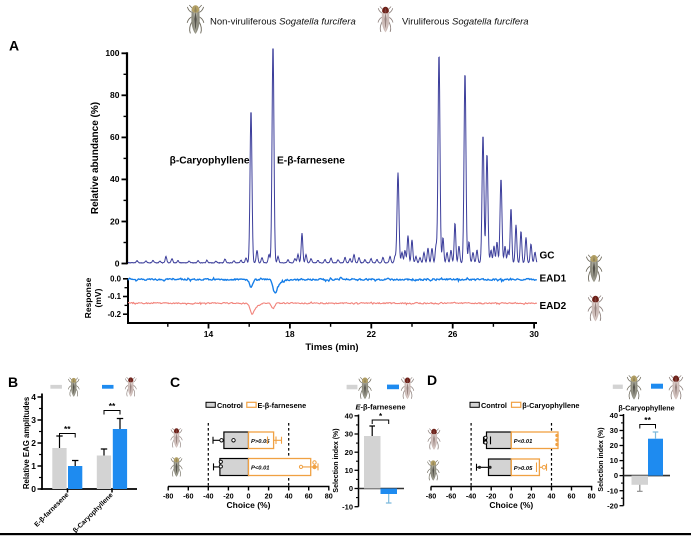 Image resolution: width=691 pixels, height=543 pixels. I want to click on svg-text: Times (min), so click(331, 347).